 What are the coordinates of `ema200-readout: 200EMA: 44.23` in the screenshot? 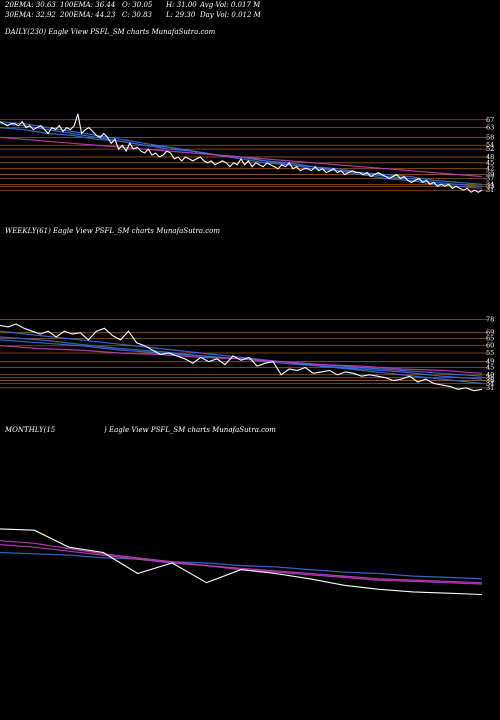 It's located at (88, 15).